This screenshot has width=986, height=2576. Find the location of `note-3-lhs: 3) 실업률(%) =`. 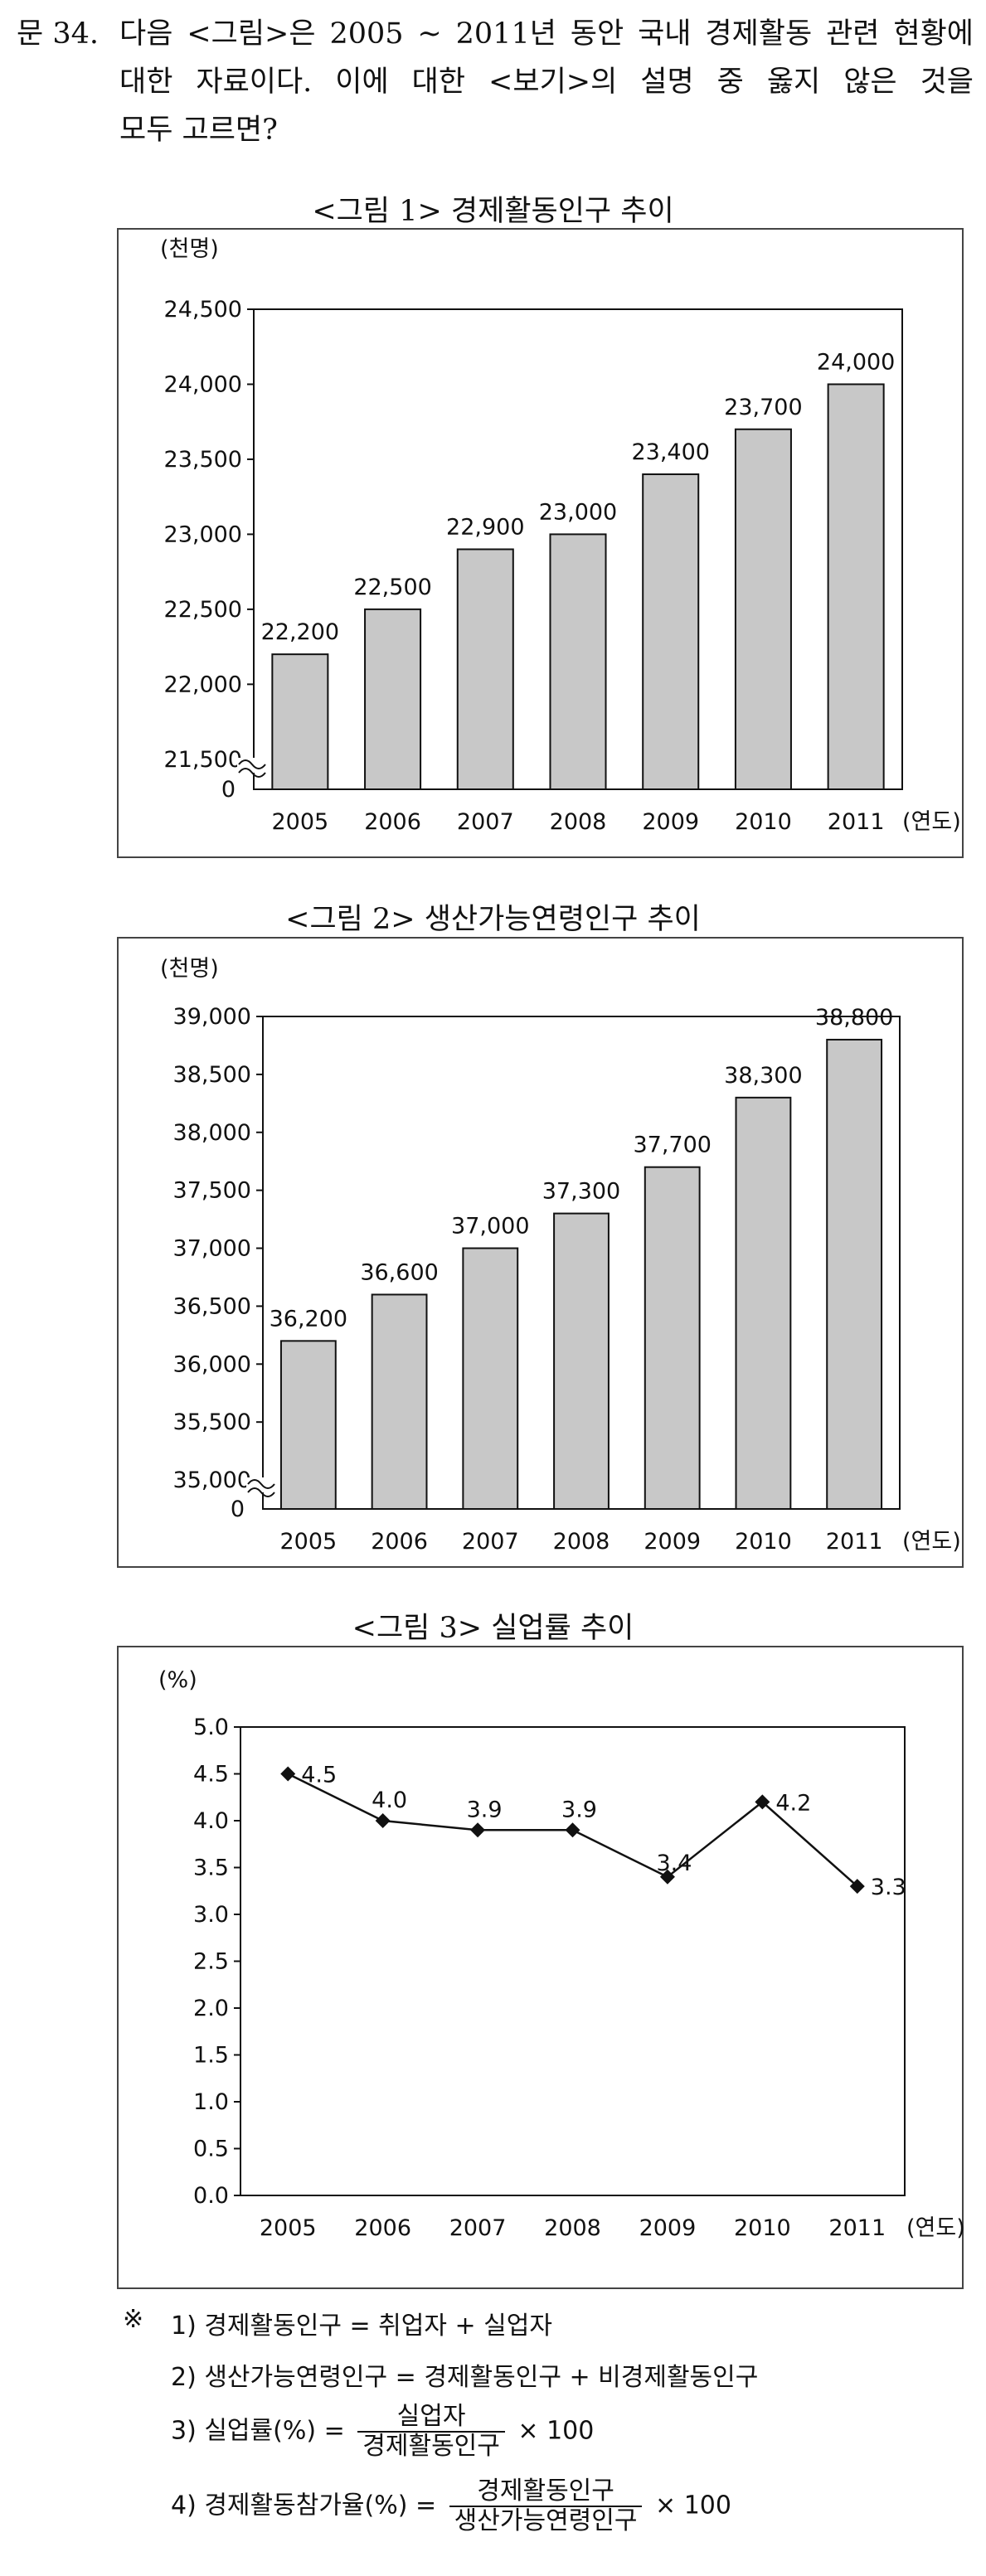

note-3-lhs: 3) 실업률(%) = is located at coordinates (258, 2431).